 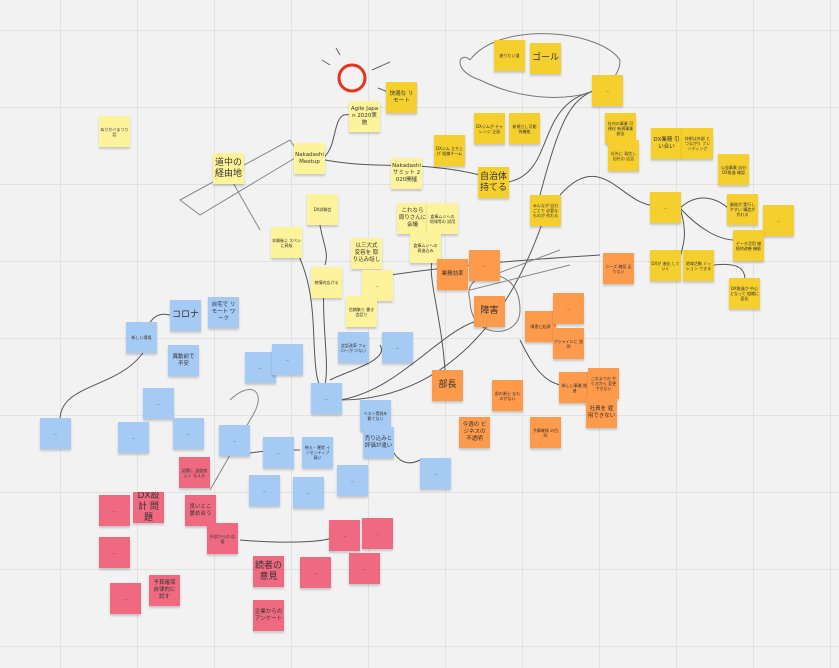 I want to click on sticky-note-text: コロナ, so click(x=185, y=315).